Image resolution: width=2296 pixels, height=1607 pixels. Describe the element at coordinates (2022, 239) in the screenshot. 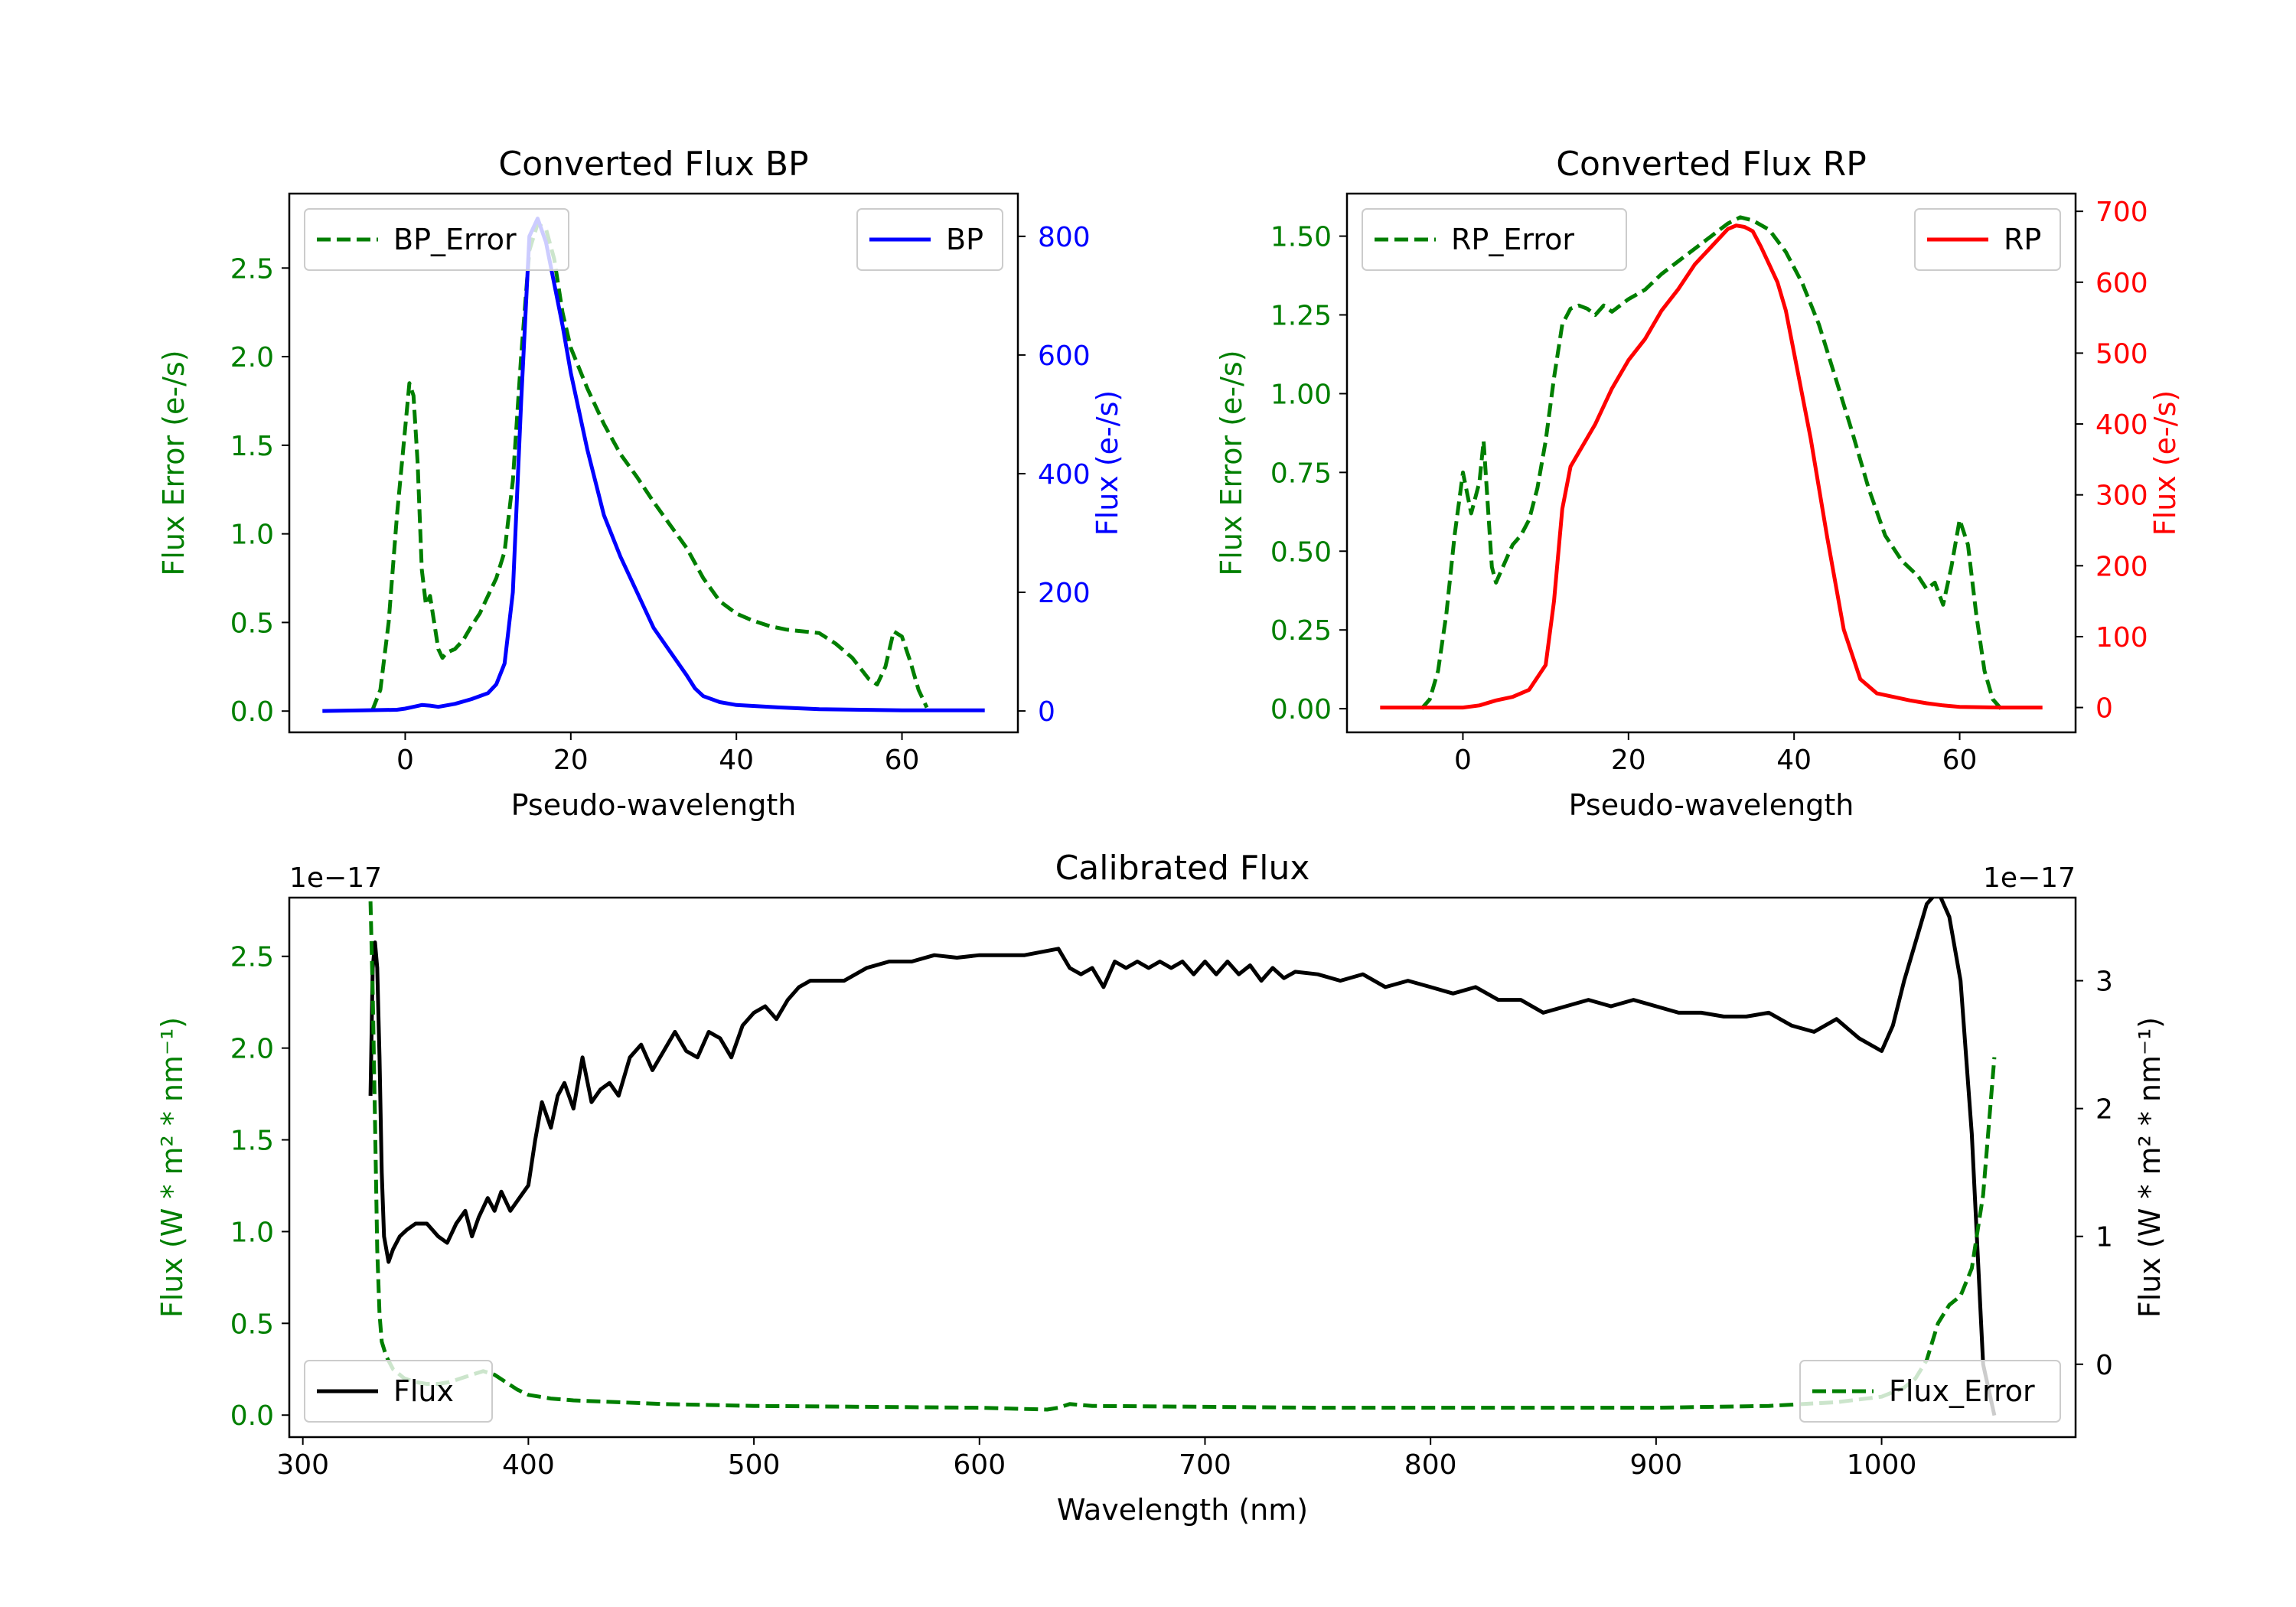

I see `legend-label: RP` at that location.